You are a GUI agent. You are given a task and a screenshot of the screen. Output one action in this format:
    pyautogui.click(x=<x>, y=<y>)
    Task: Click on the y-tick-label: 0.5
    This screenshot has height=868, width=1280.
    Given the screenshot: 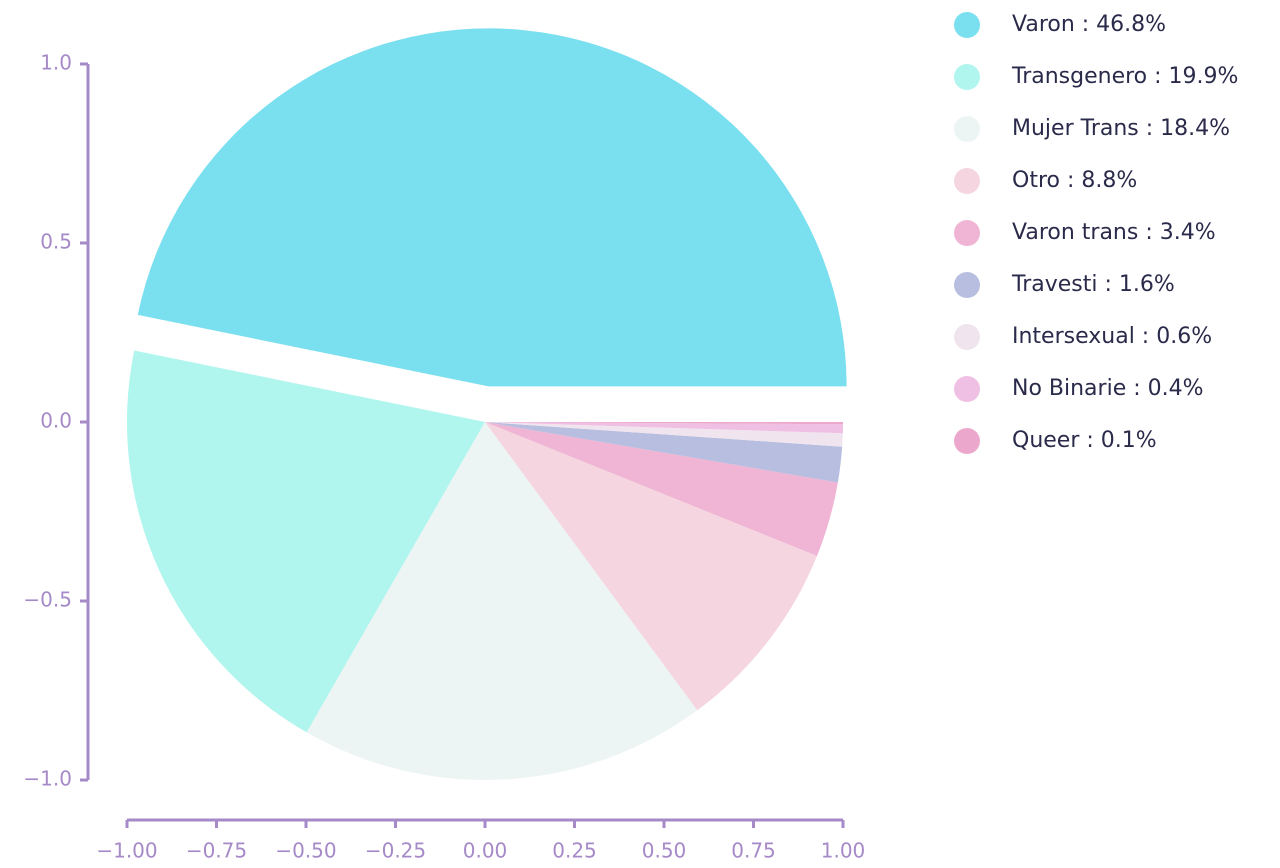 What is the action you would take?
    pyautogui.click(x=56, y=242)
    